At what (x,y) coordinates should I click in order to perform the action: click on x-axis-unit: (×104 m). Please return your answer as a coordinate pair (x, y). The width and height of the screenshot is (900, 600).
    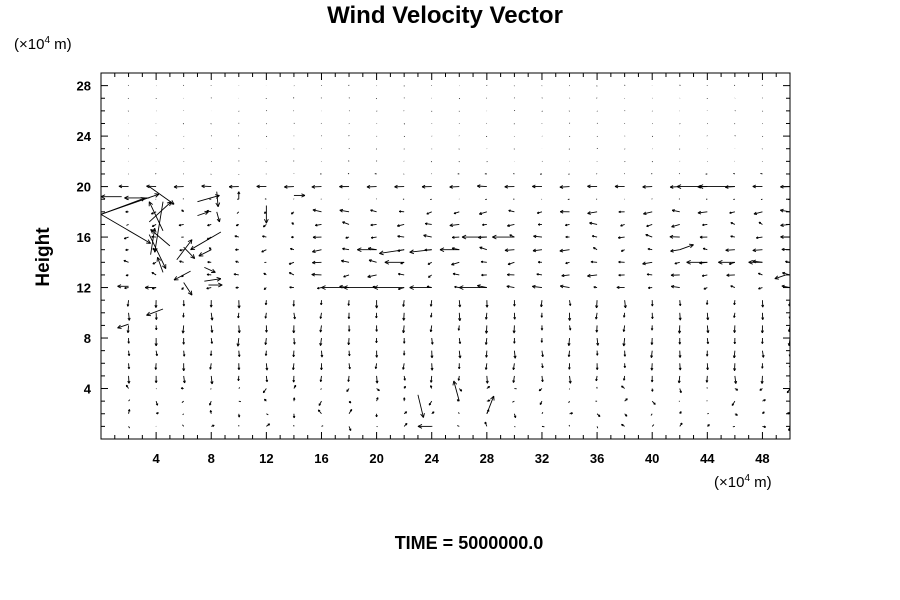
    Looking at the image, I should click on (743, 482).